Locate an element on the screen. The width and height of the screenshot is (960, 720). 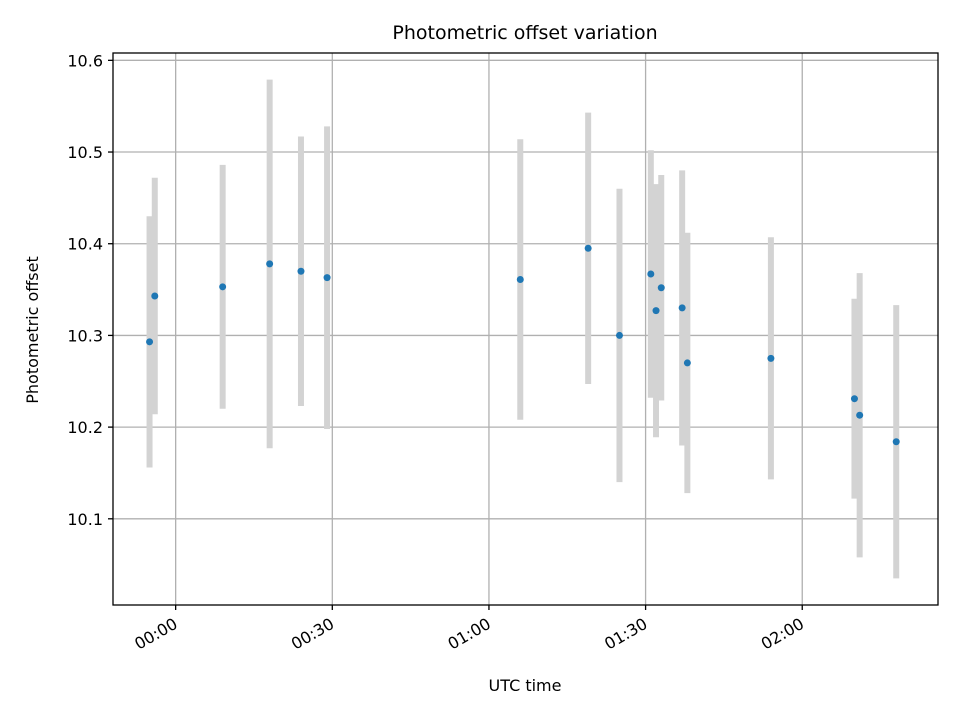
y-tick-label: 10.3 is located at coordinates (85, 335).